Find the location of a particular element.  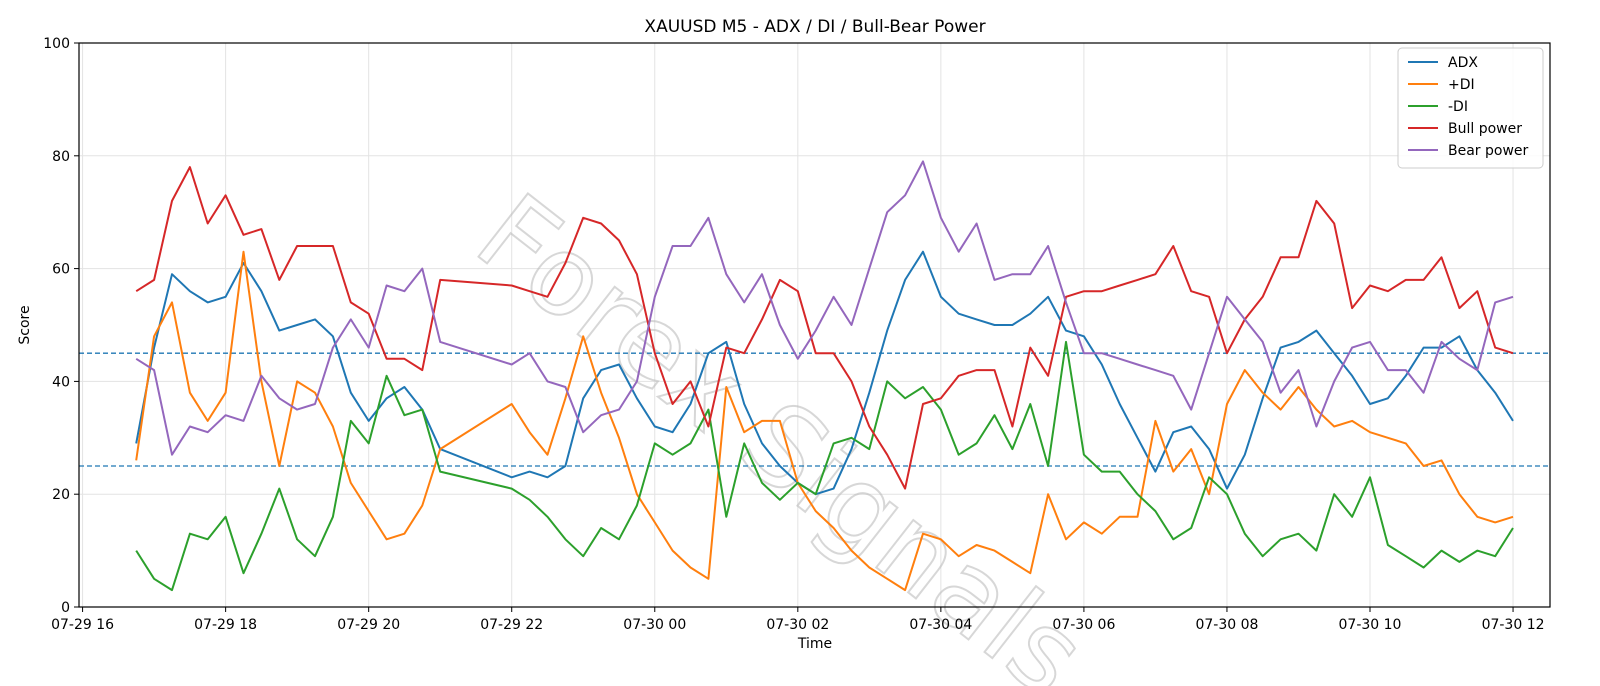

x-tick-label: 07-30 02 is located at coordinates (797, 625).